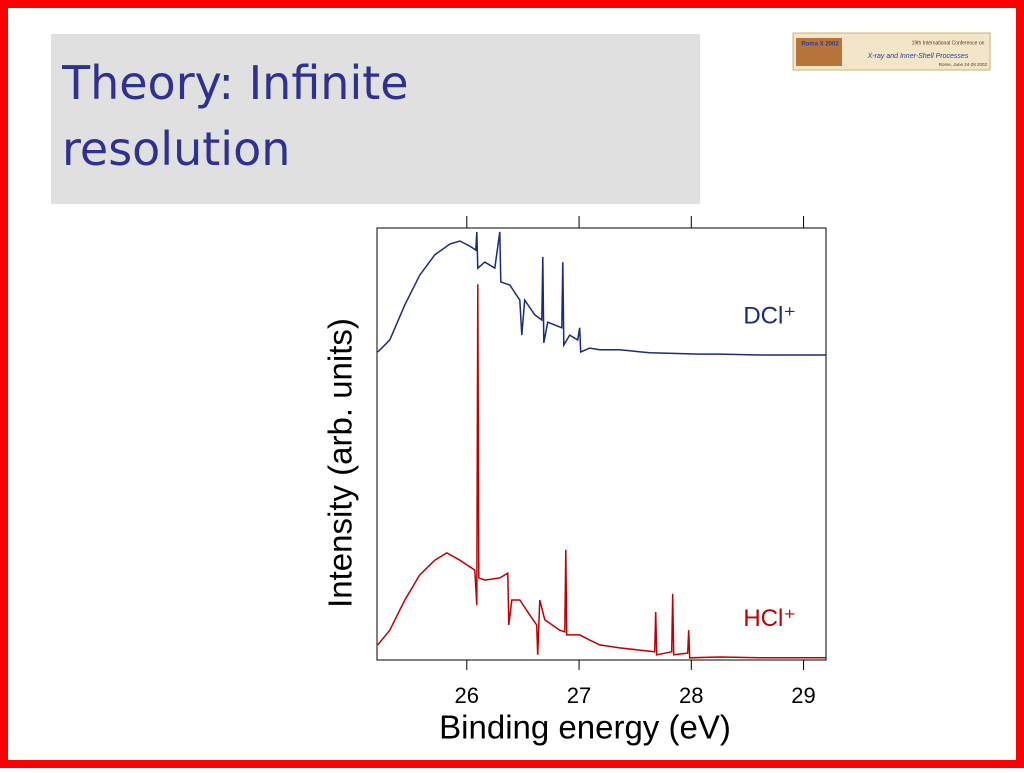  Describe the element at coordinates (340, 463) in the screenshot. I see `y-axis-label: Intensity (arb. units)` at that location.